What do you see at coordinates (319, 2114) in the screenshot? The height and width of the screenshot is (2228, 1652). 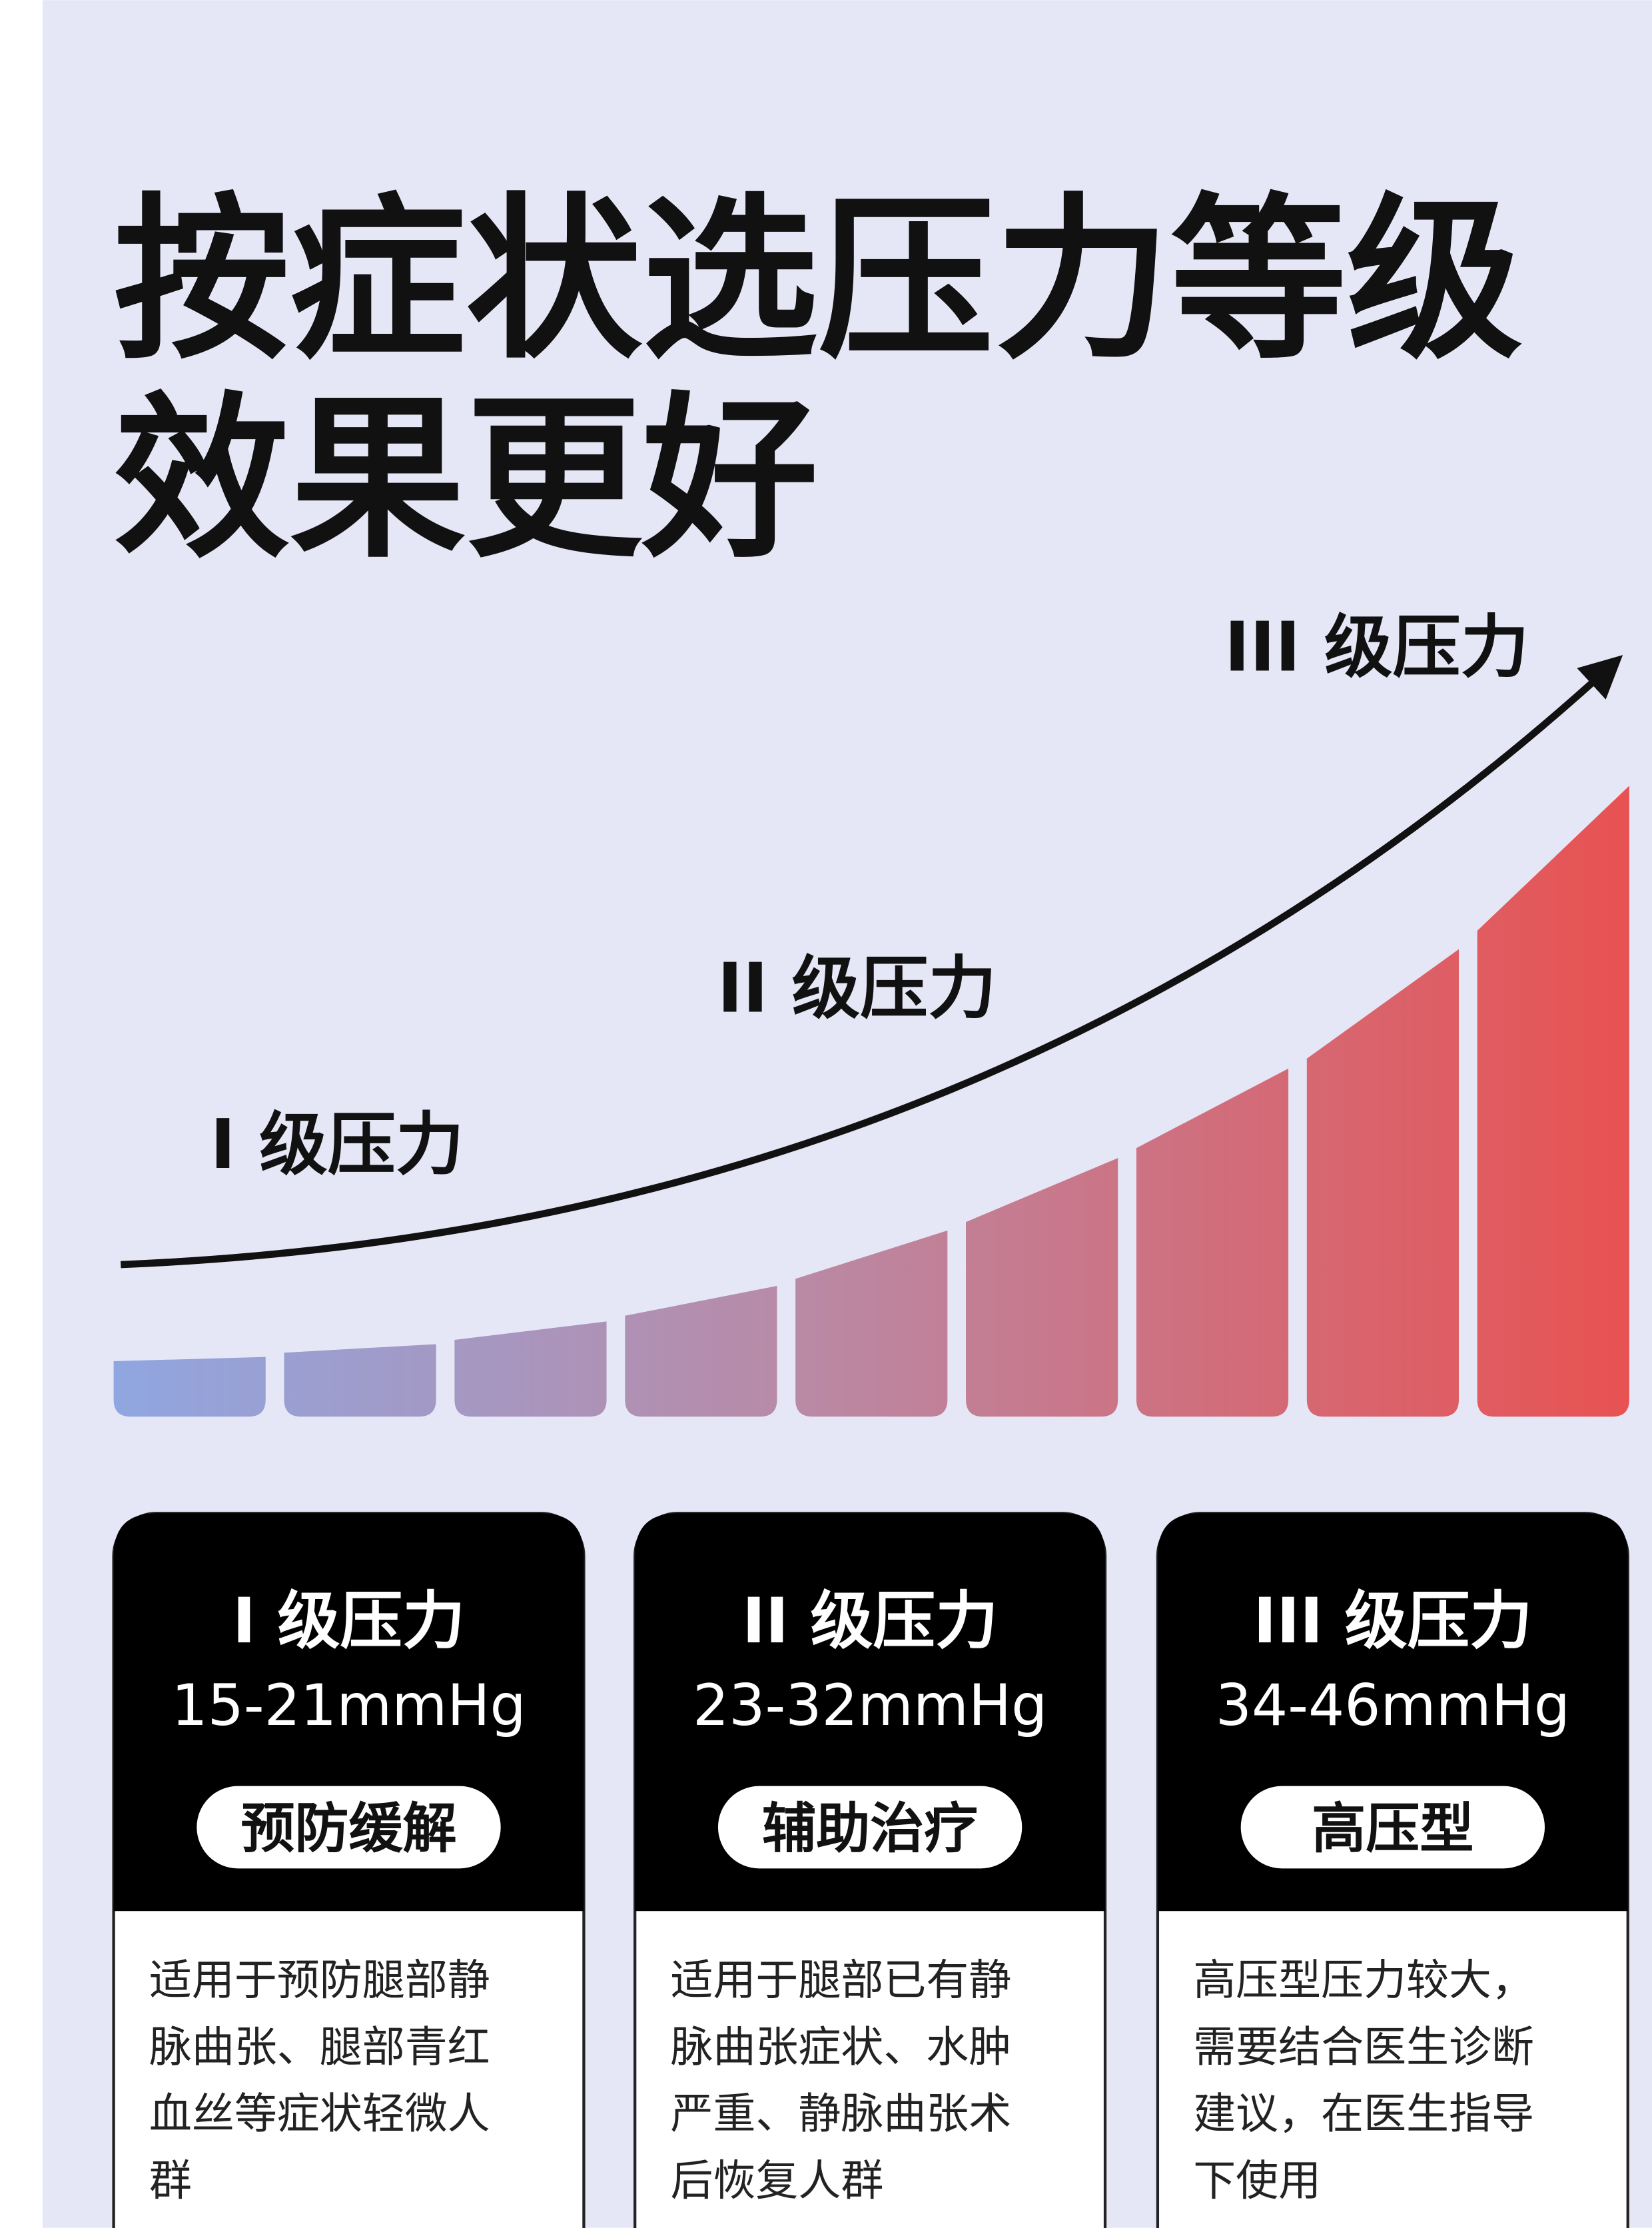 I see `card-description: 血丝等症状轻微人` at bounding box center [319, 2114].